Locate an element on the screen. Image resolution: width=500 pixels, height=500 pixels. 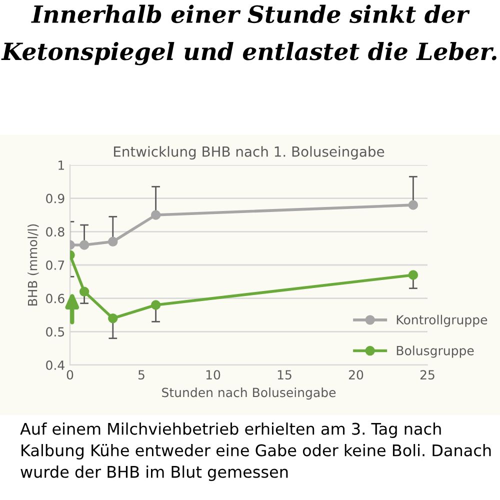
y-tick-label: 0.6 is located at coordinates (55, 299).